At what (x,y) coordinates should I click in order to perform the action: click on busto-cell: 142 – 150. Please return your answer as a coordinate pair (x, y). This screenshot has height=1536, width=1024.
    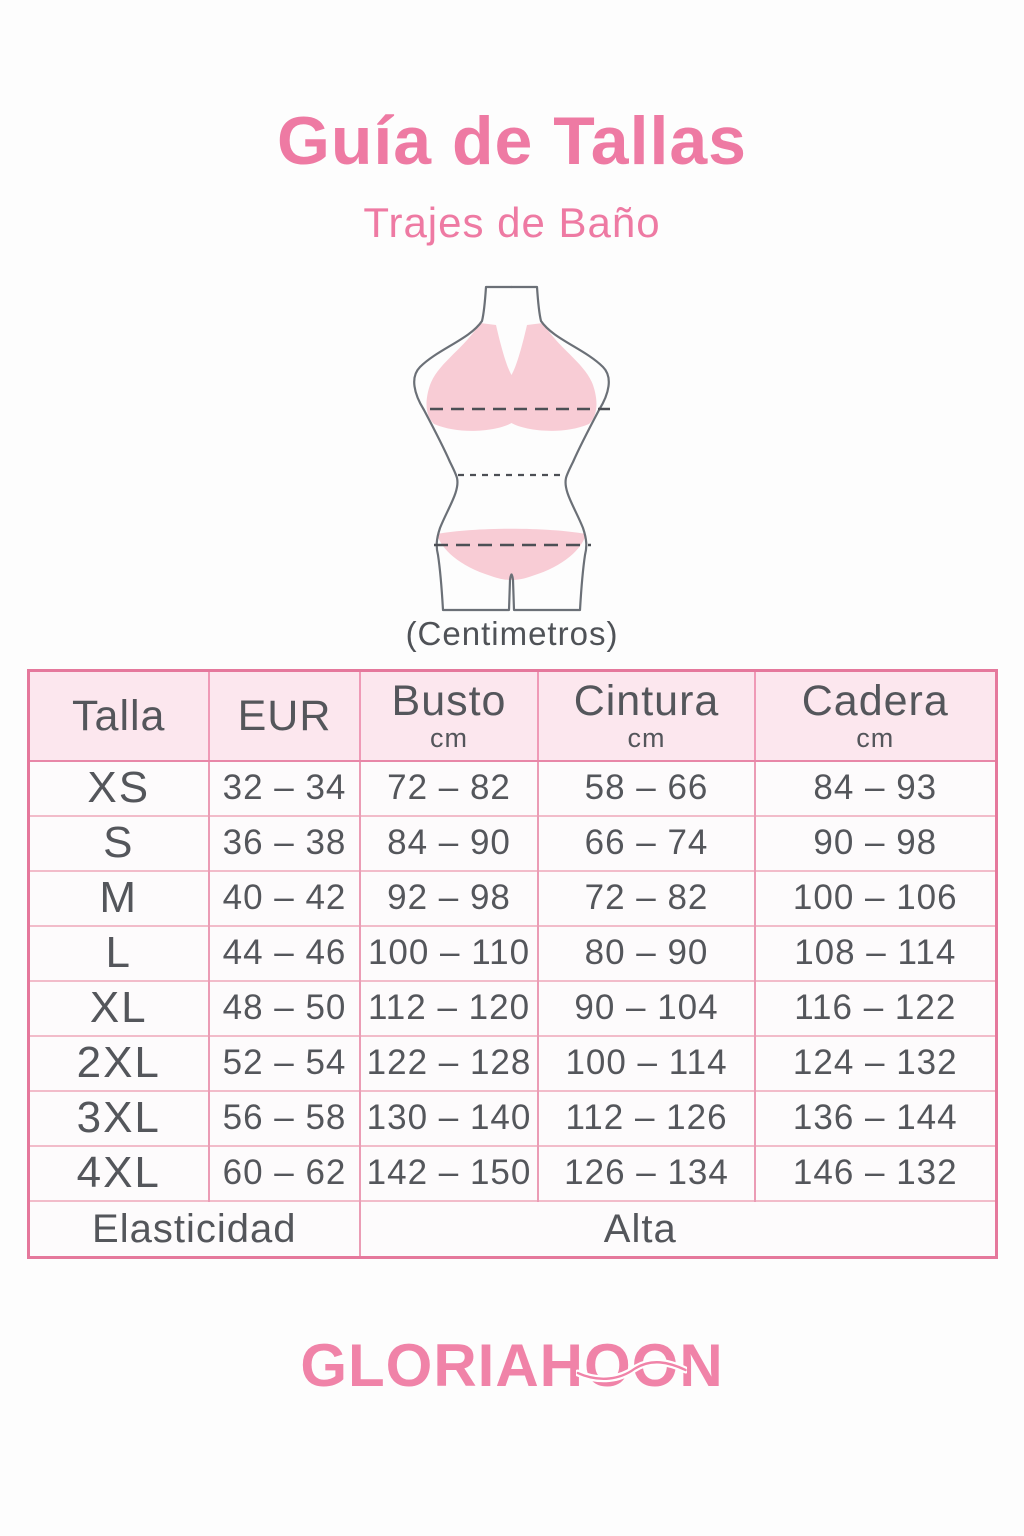
    Looking at the image, I should click on (448, 1172).